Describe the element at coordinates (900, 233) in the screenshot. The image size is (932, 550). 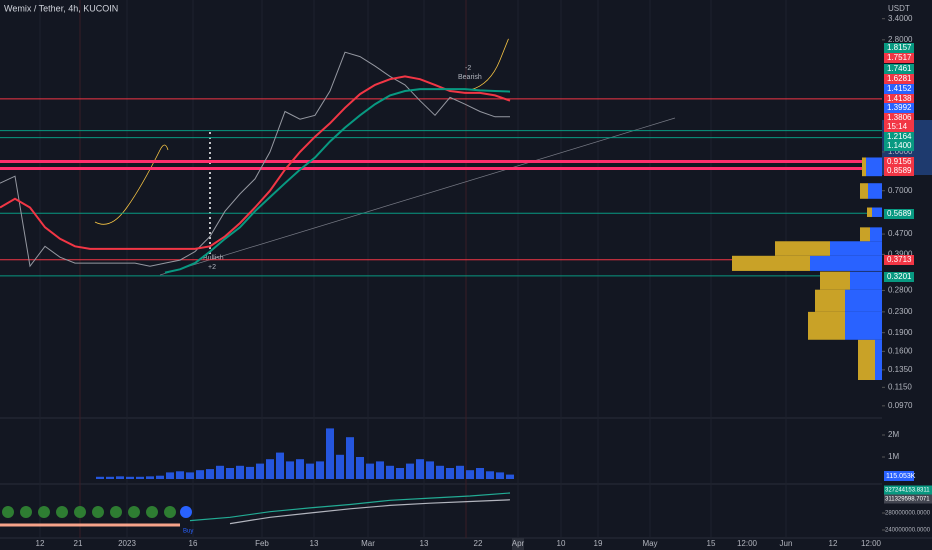
I see `y-tick-label: 0.4700` at that location.